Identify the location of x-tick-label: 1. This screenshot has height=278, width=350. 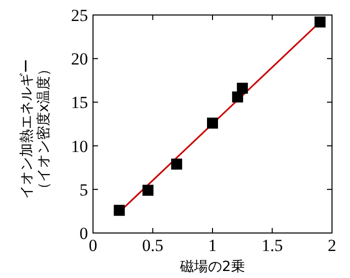
(212, 245).